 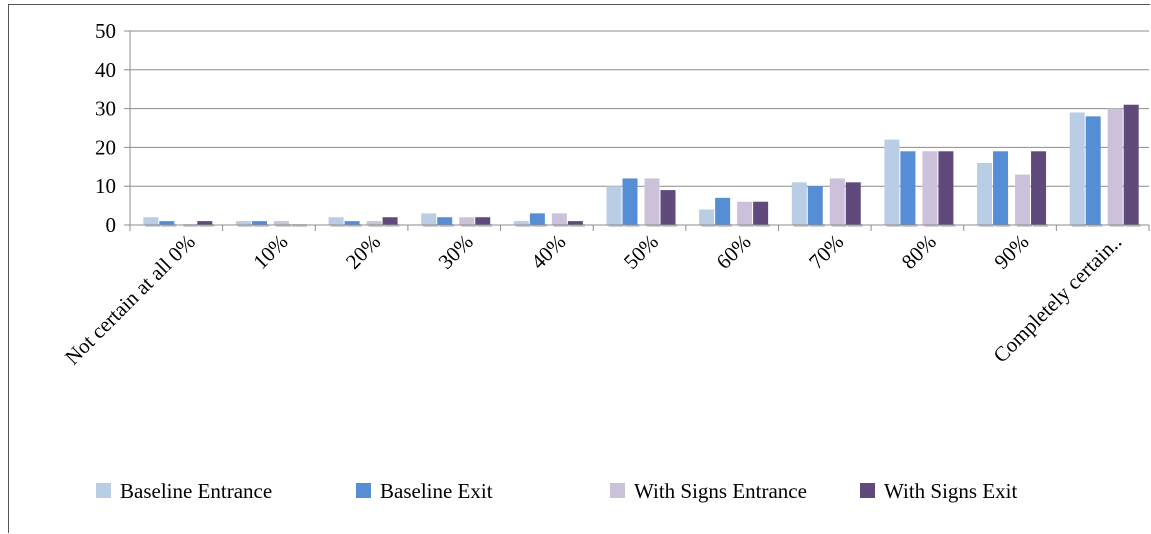 I want to click on legend-label: Baseline Exit, so click(x=436, y=491).